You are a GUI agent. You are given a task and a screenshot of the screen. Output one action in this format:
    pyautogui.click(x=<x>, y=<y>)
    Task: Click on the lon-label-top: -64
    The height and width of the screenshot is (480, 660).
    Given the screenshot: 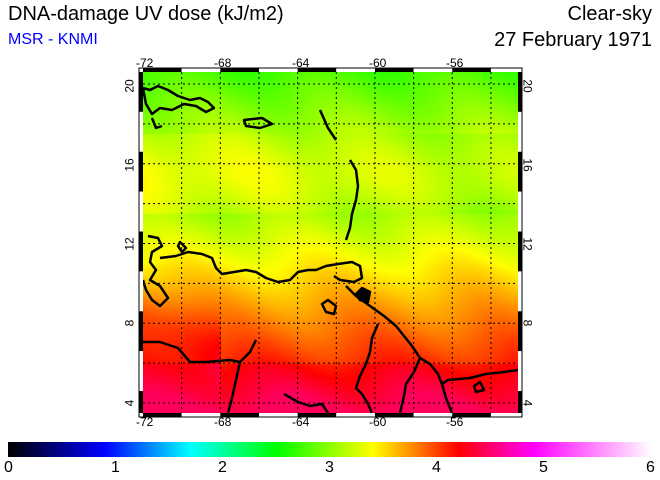 What is the action you would take?
    pyautogui.click(x=301, y=63)
    